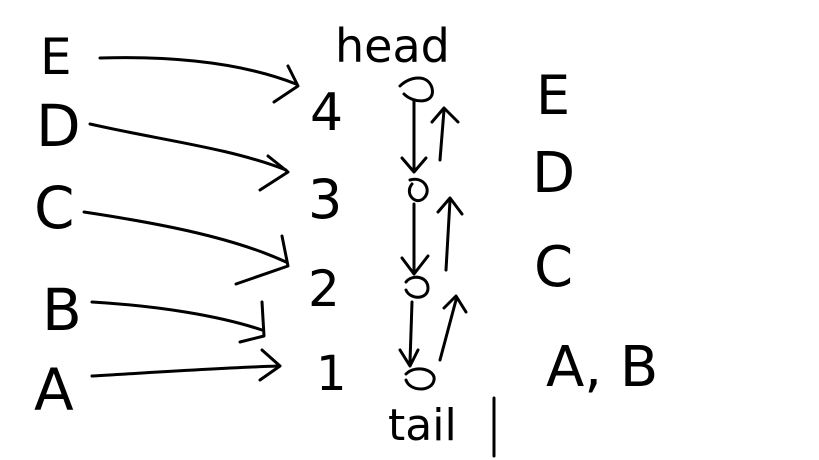  What do you see at coordinates (54, 208) in the screenshot?
I see `left-node-c: C` at bounding box center [54, 208].